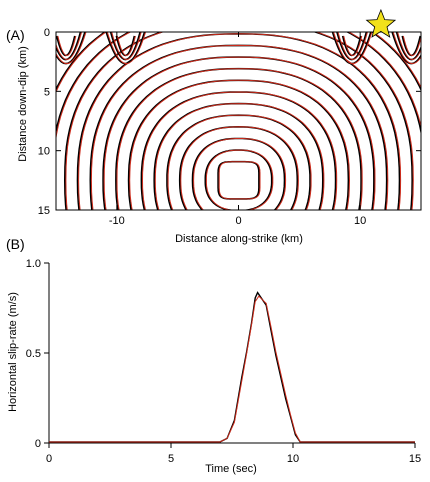 Image resolution: width=430 pixels, height=482 pixels. What do you see at coordinates (117, 221) in the screenshot?
I see `x-tick-label: -10` at bounding box center [117, 221].